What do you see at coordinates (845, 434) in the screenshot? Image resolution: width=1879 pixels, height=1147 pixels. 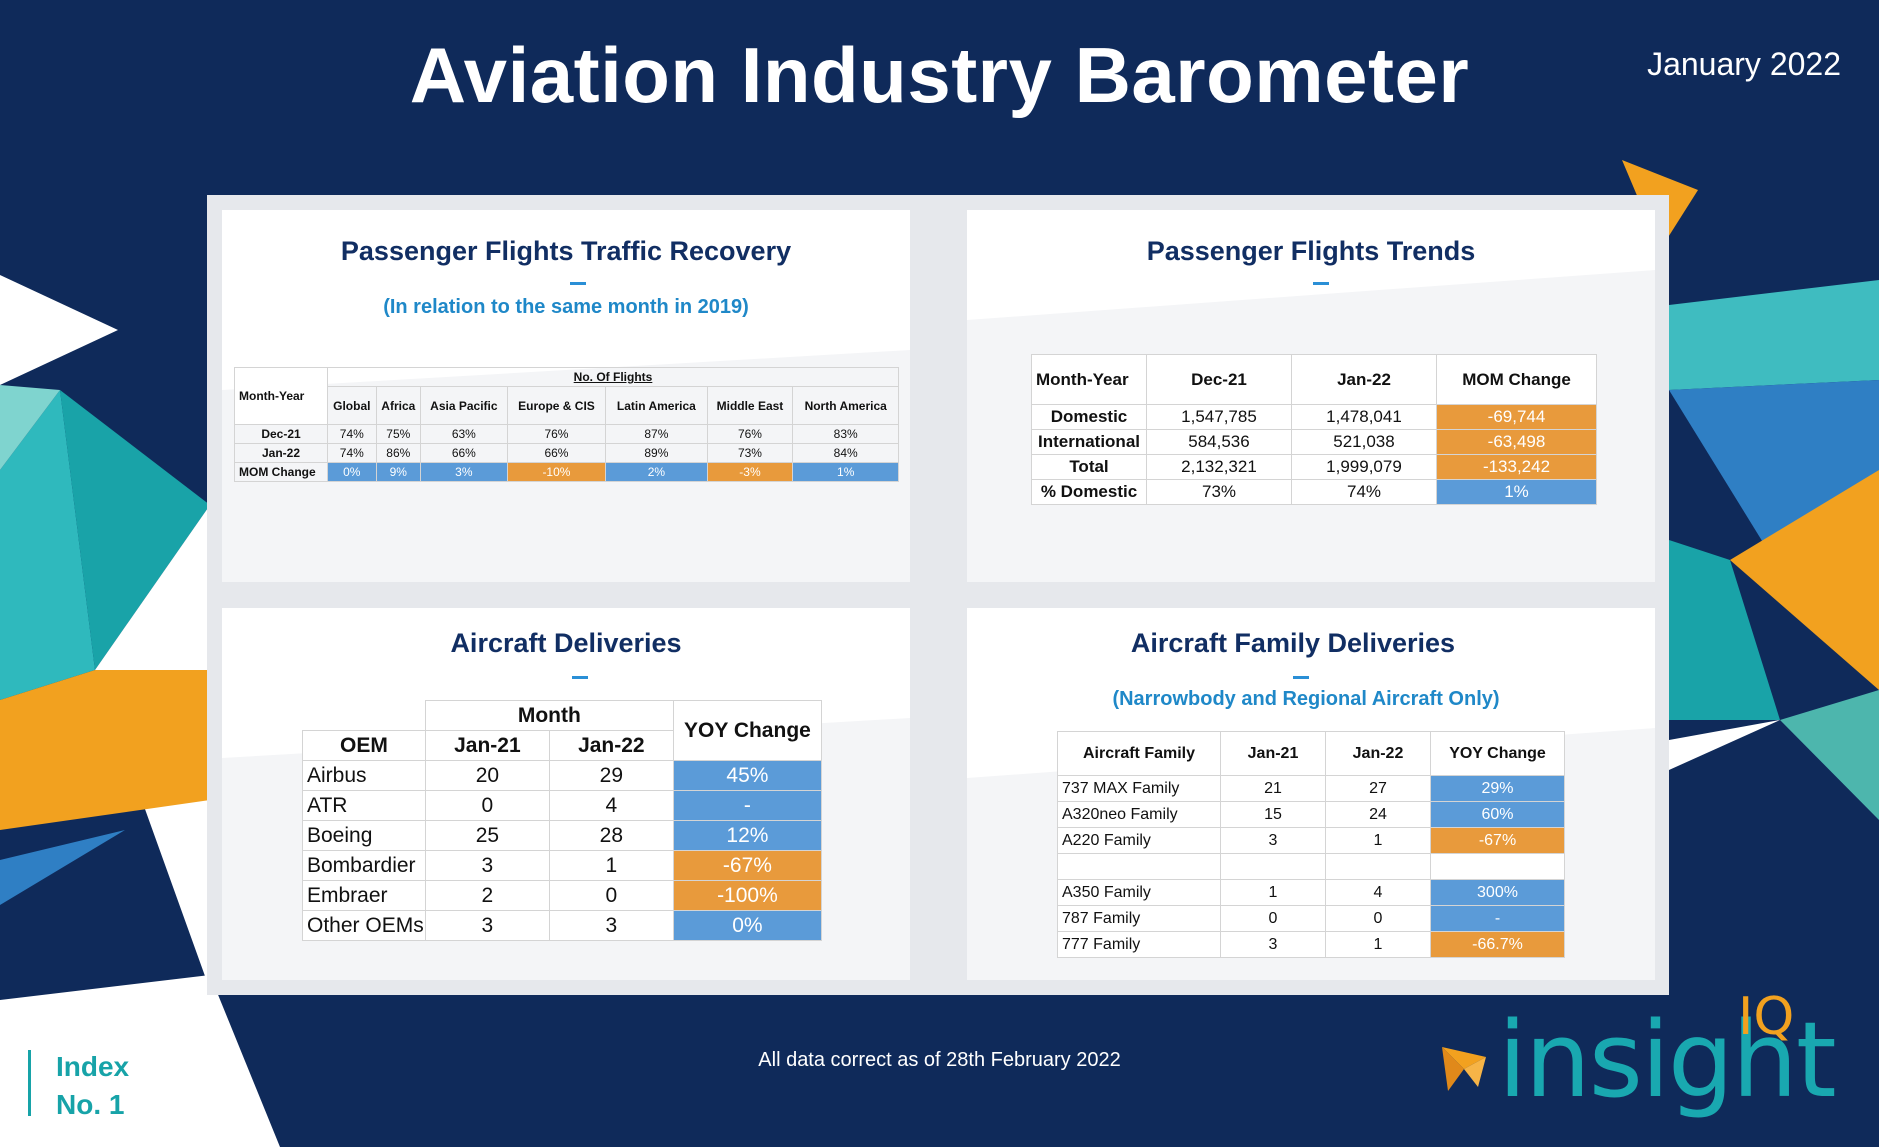 I see `table-cell: 83%` at bounding box center [845, 434].